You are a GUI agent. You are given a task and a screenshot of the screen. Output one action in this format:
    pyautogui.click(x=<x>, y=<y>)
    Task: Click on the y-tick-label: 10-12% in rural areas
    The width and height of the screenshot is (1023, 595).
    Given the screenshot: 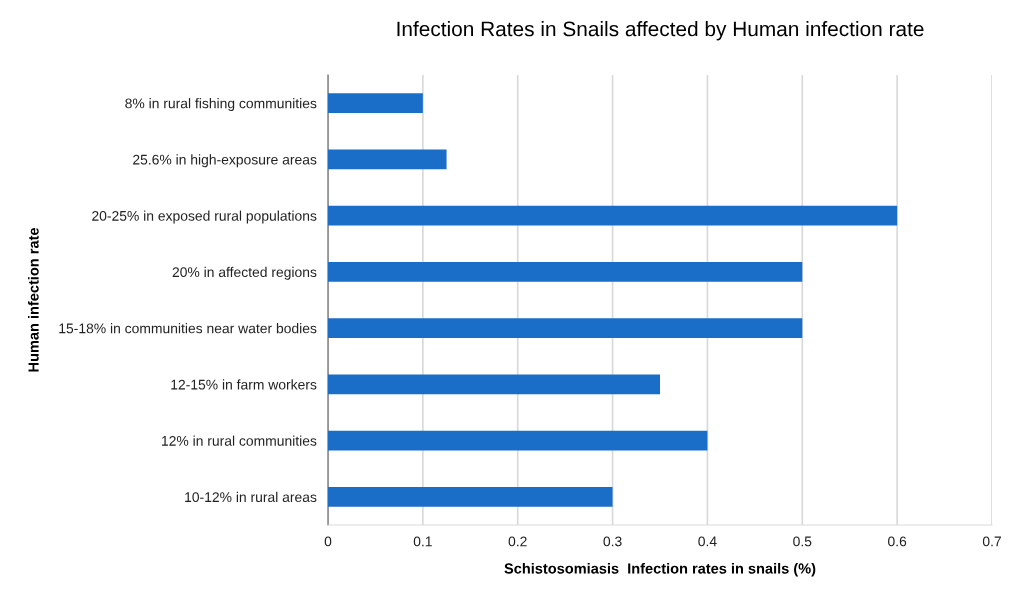 What is the action you would take?
    pyautogui.click(x=251, y=497)
    